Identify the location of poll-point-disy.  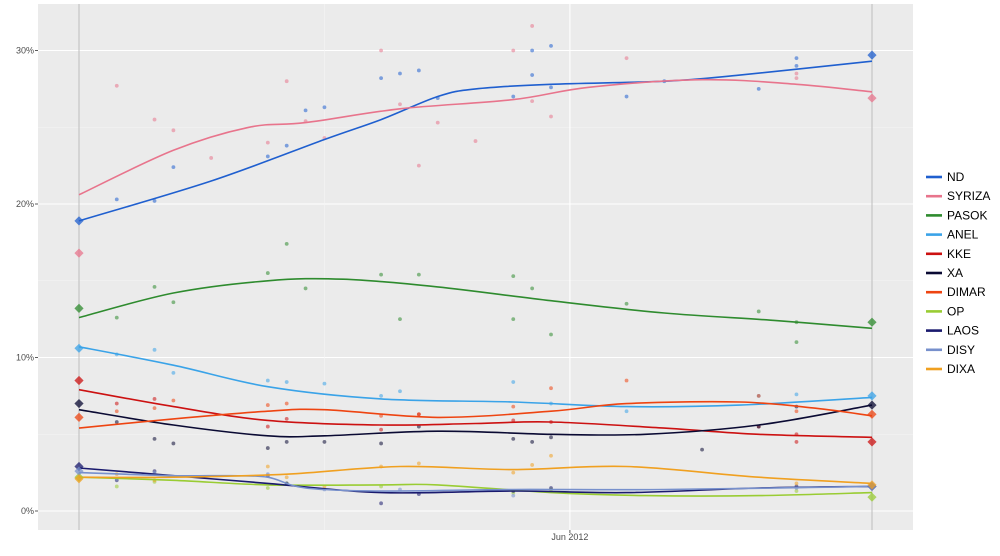
(513, 495).